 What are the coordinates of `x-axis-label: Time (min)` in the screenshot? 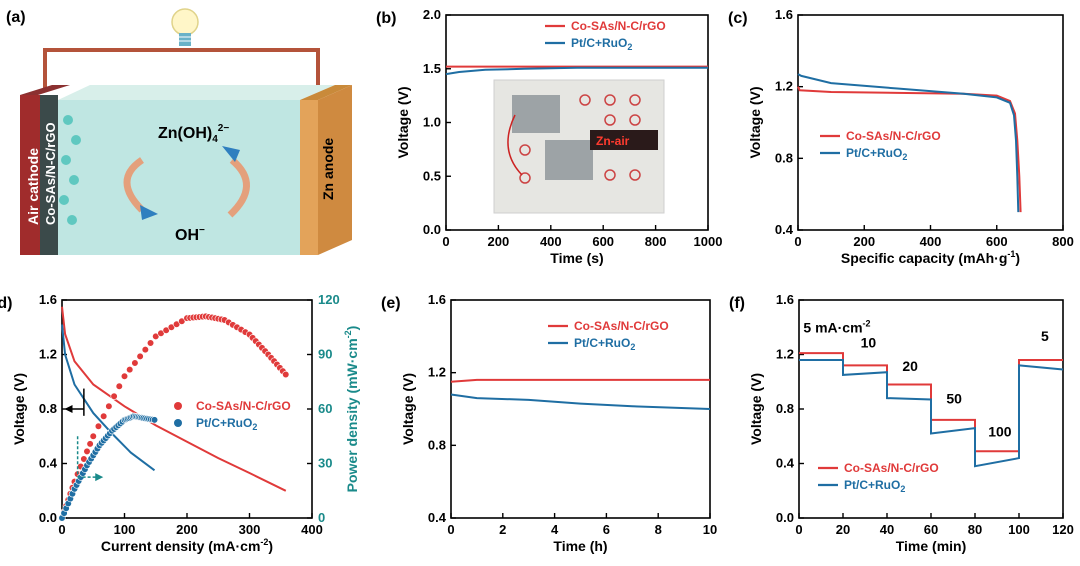 It's located at (931, 546).